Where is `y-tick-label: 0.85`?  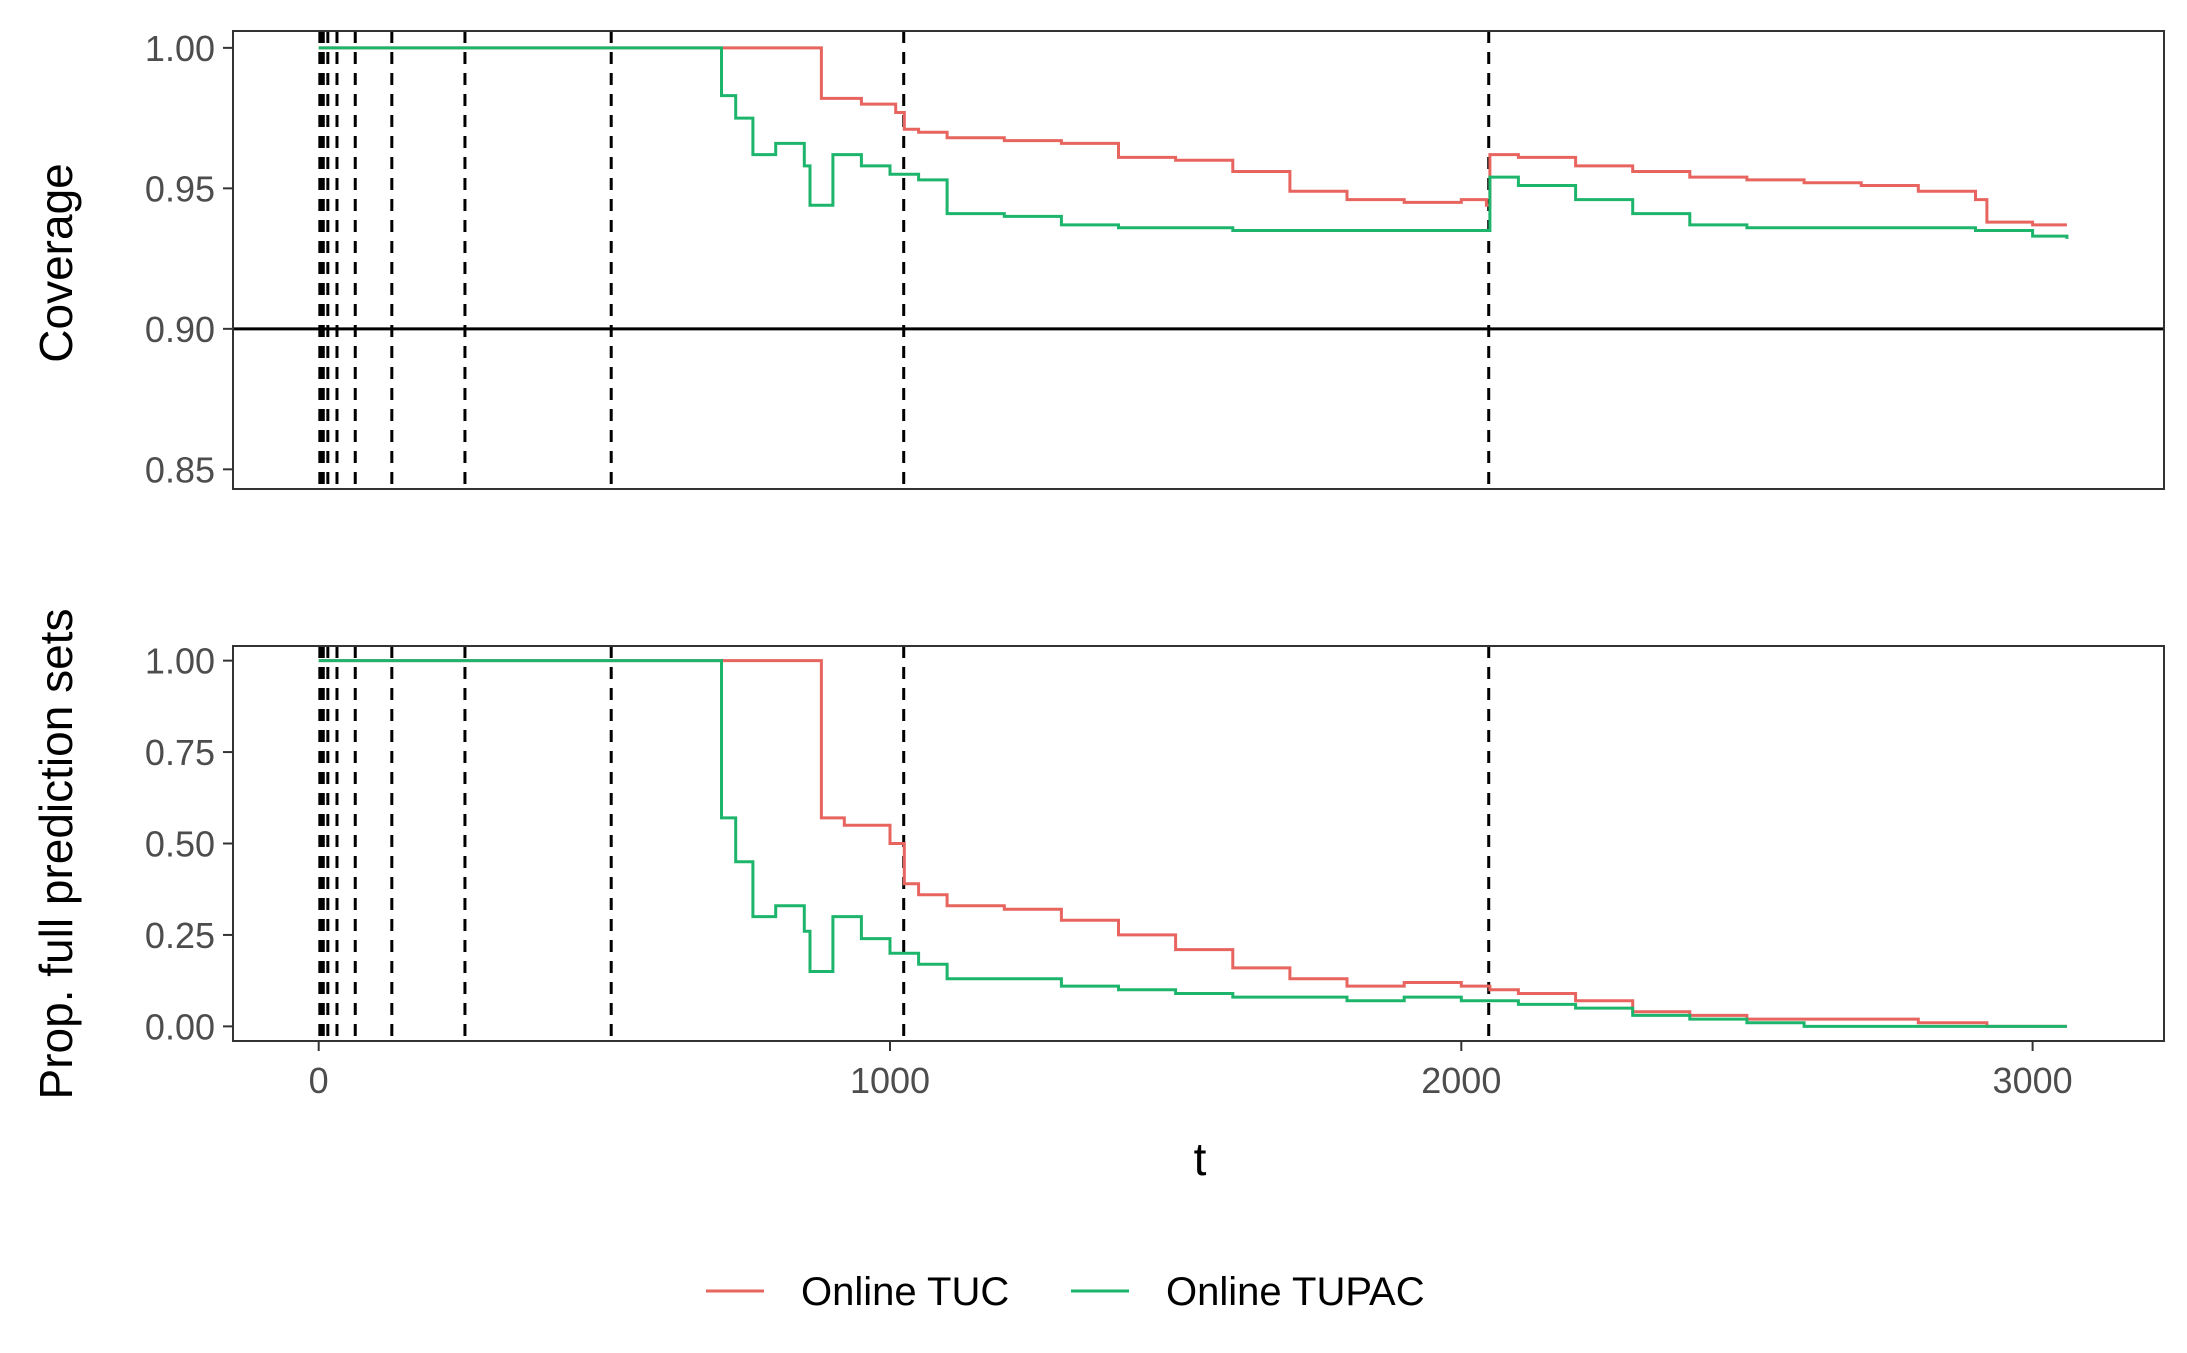 y-tick-label: 0.85 is located at coordinates (180, 469).